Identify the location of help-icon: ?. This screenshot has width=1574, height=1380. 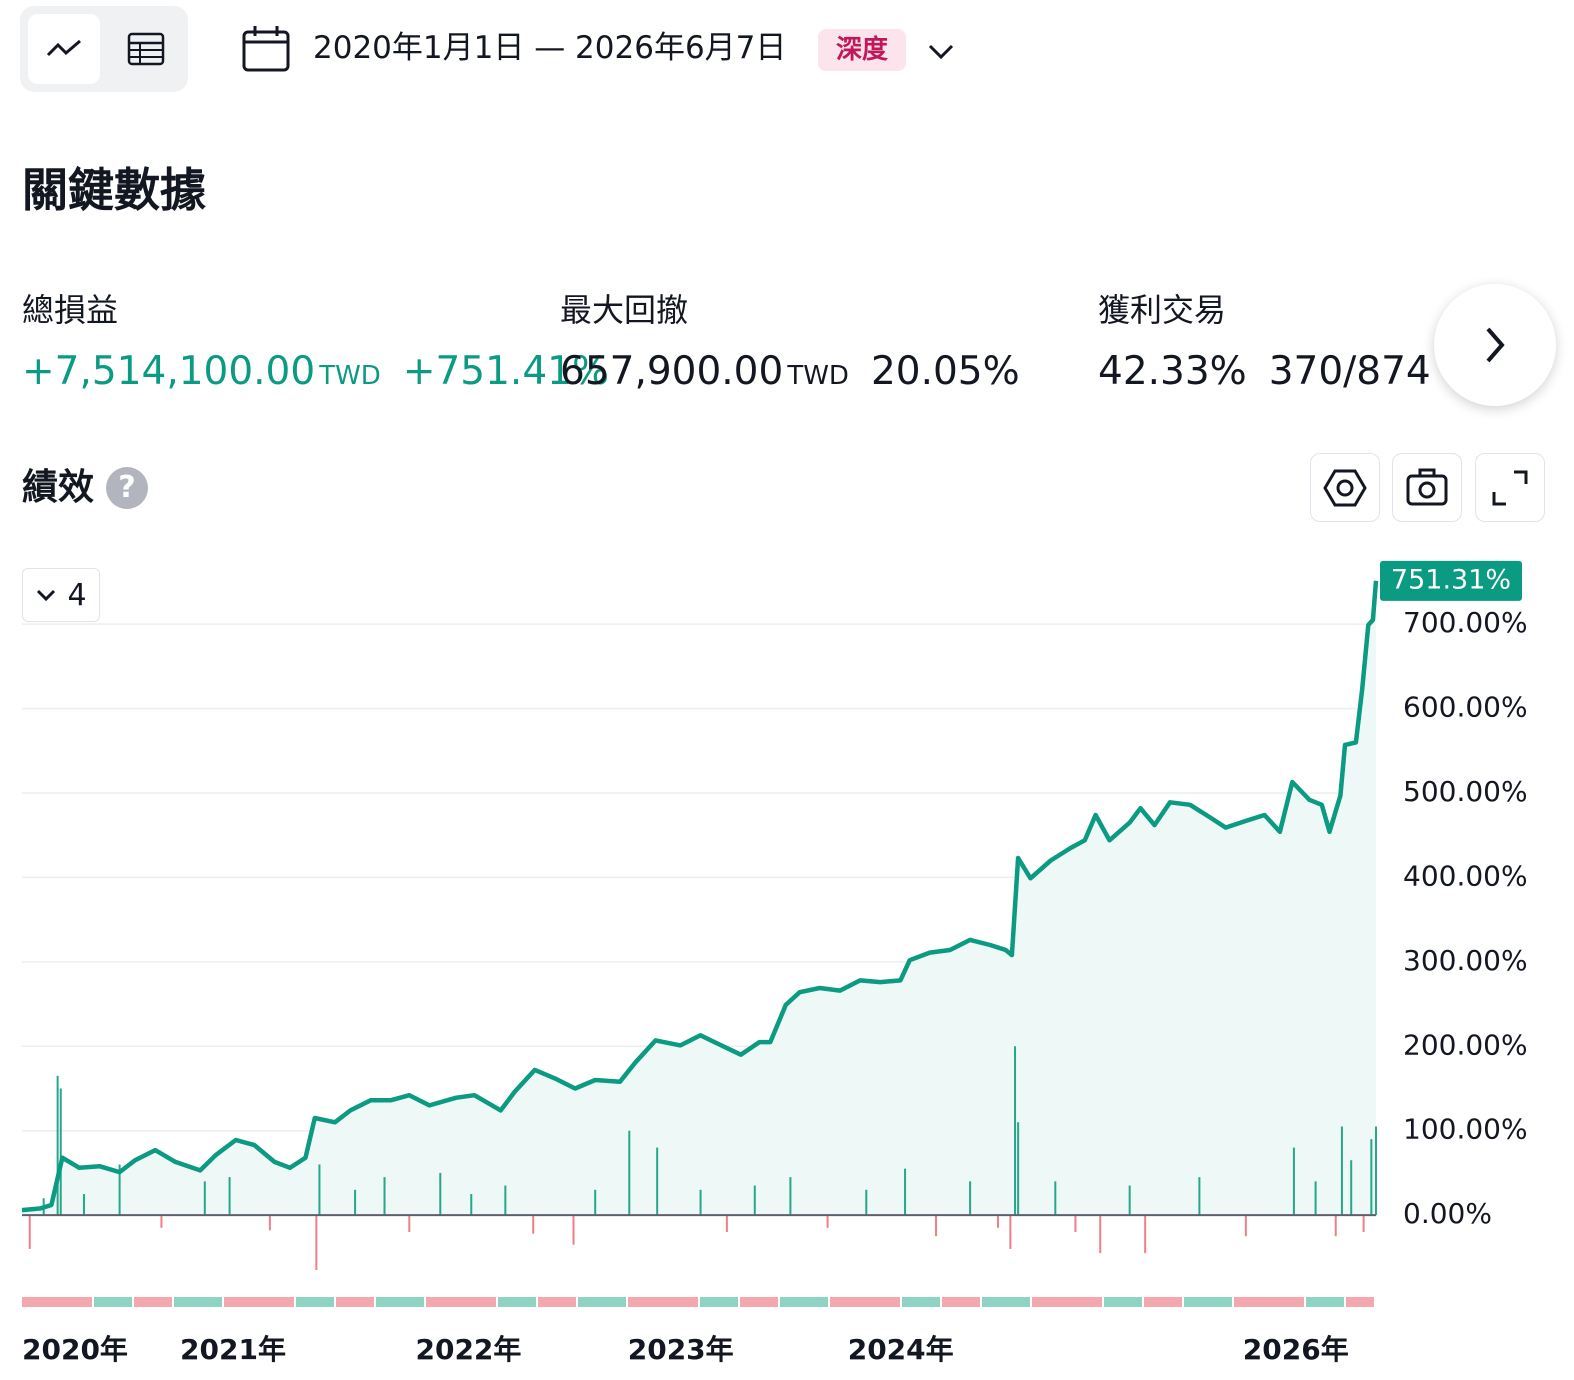
(127, 488).